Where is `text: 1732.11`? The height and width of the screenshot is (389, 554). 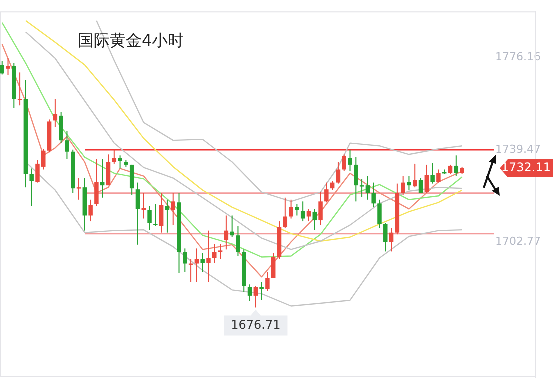 text: 1732.11 is located at coordinates (526, 167).